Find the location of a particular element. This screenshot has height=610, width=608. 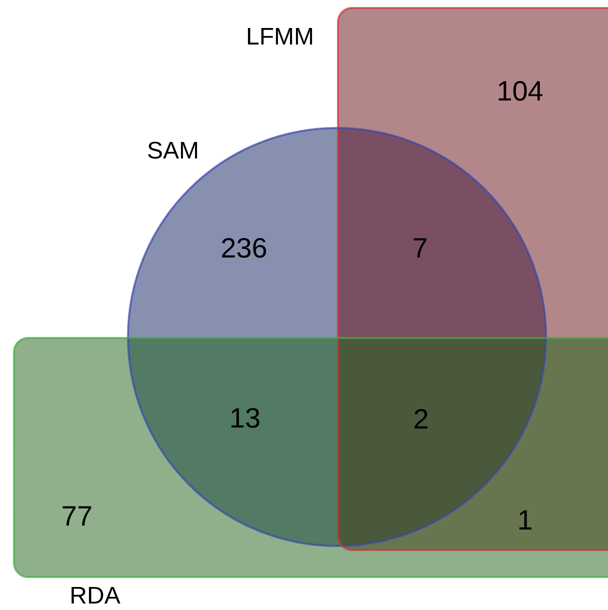

data-label: 236 is located at coordinates (244, 248).